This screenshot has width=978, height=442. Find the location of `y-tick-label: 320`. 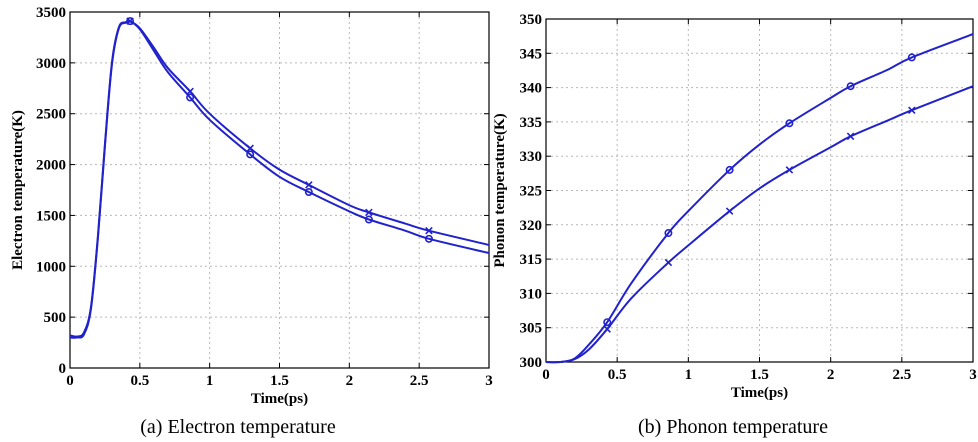

y-tick-label: 320 is located at coordinates (531, 226).